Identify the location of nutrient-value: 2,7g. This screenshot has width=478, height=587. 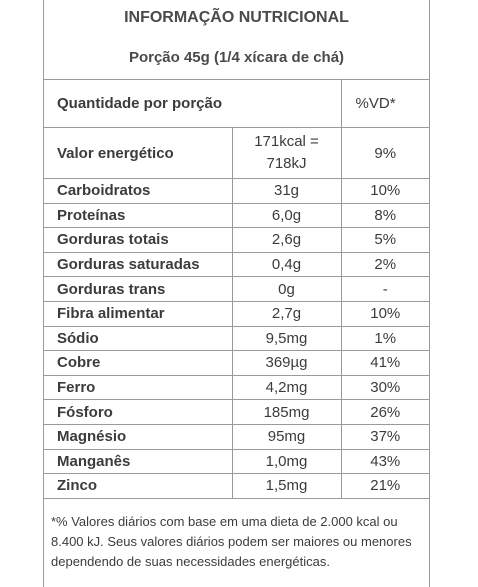
(286, 313).